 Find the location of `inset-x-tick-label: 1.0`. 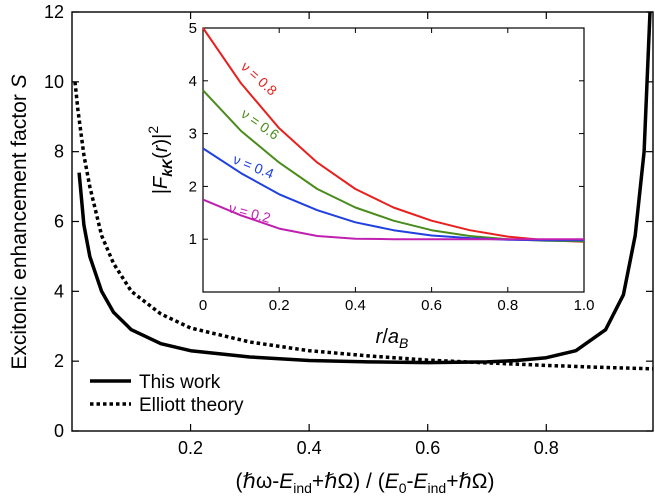

inset-x-tick-label: 1.0 is located at coordinates (584, 305).